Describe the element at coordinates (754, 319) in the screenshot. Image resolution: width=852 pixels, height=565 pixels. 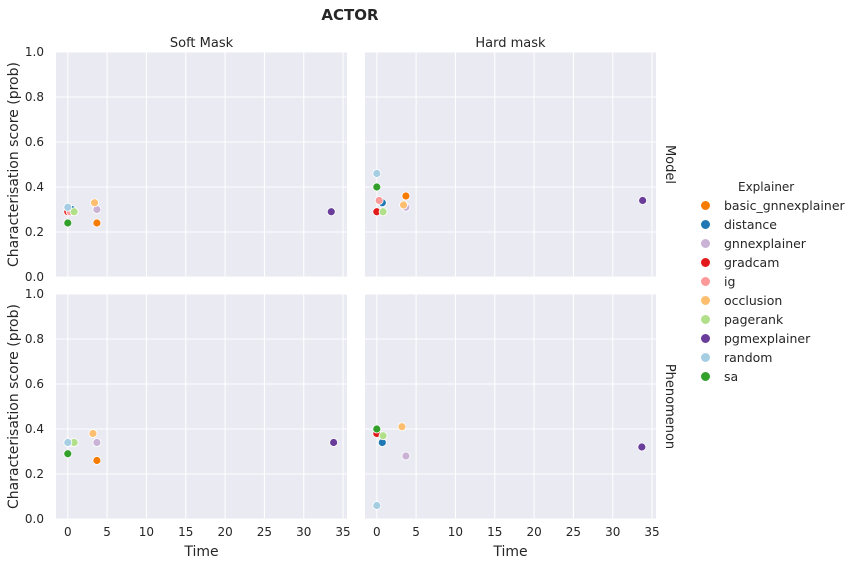
I see `legend-label: pagerank` at that location.